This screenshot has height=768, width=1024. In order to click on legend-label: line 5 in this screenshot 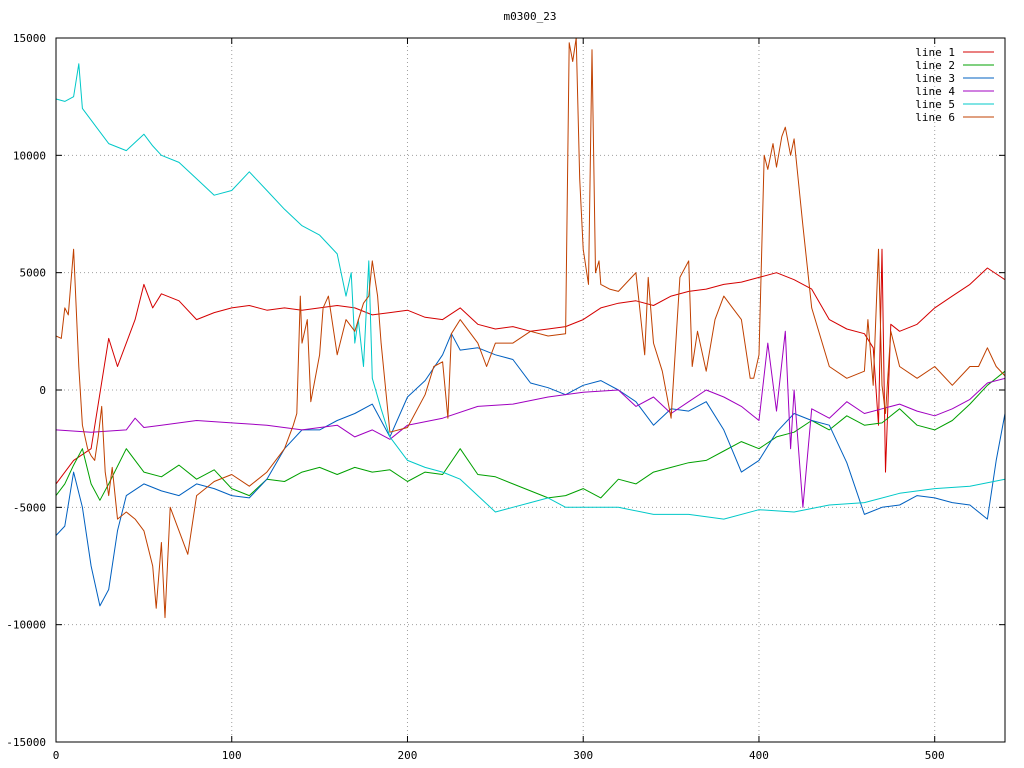, I will do `click(935, 104)`.